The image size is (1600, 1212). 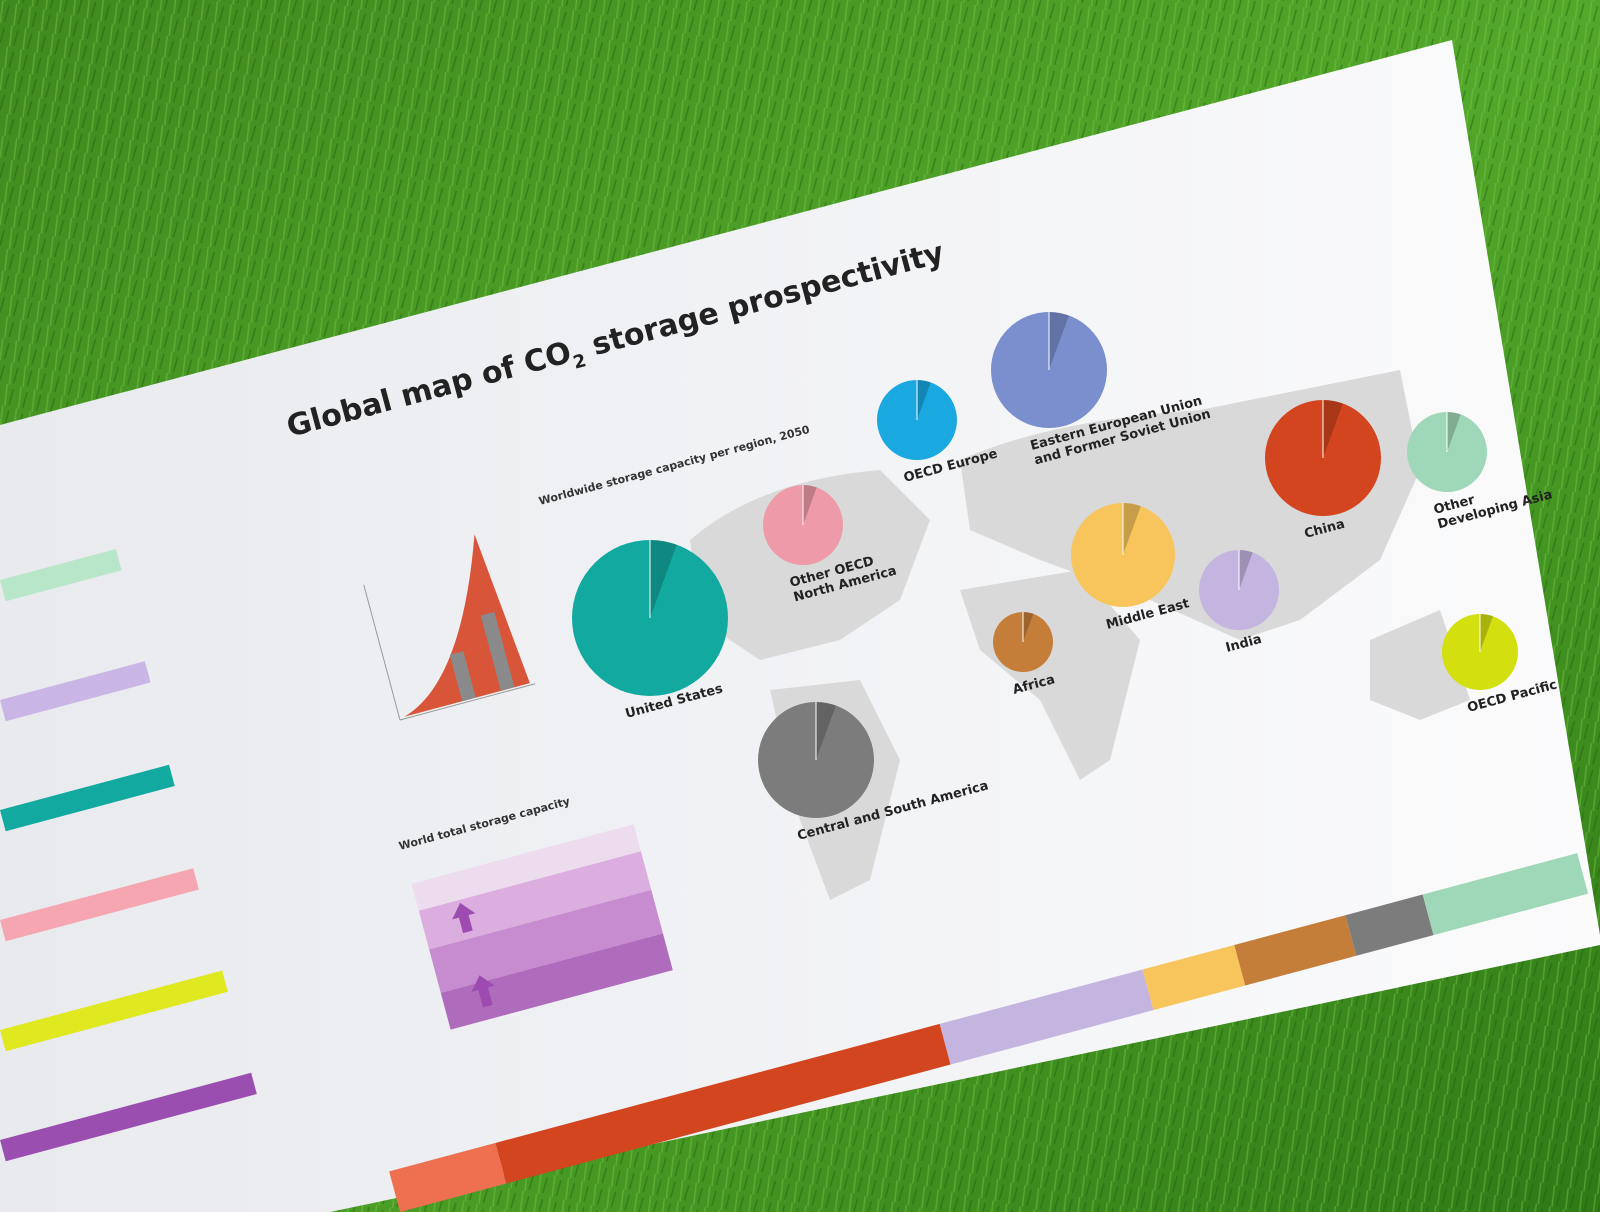 What do you see at coordinates (449, 627) in the screenshot?
I see `pipeline-chart` at bounding box center [449, 627].